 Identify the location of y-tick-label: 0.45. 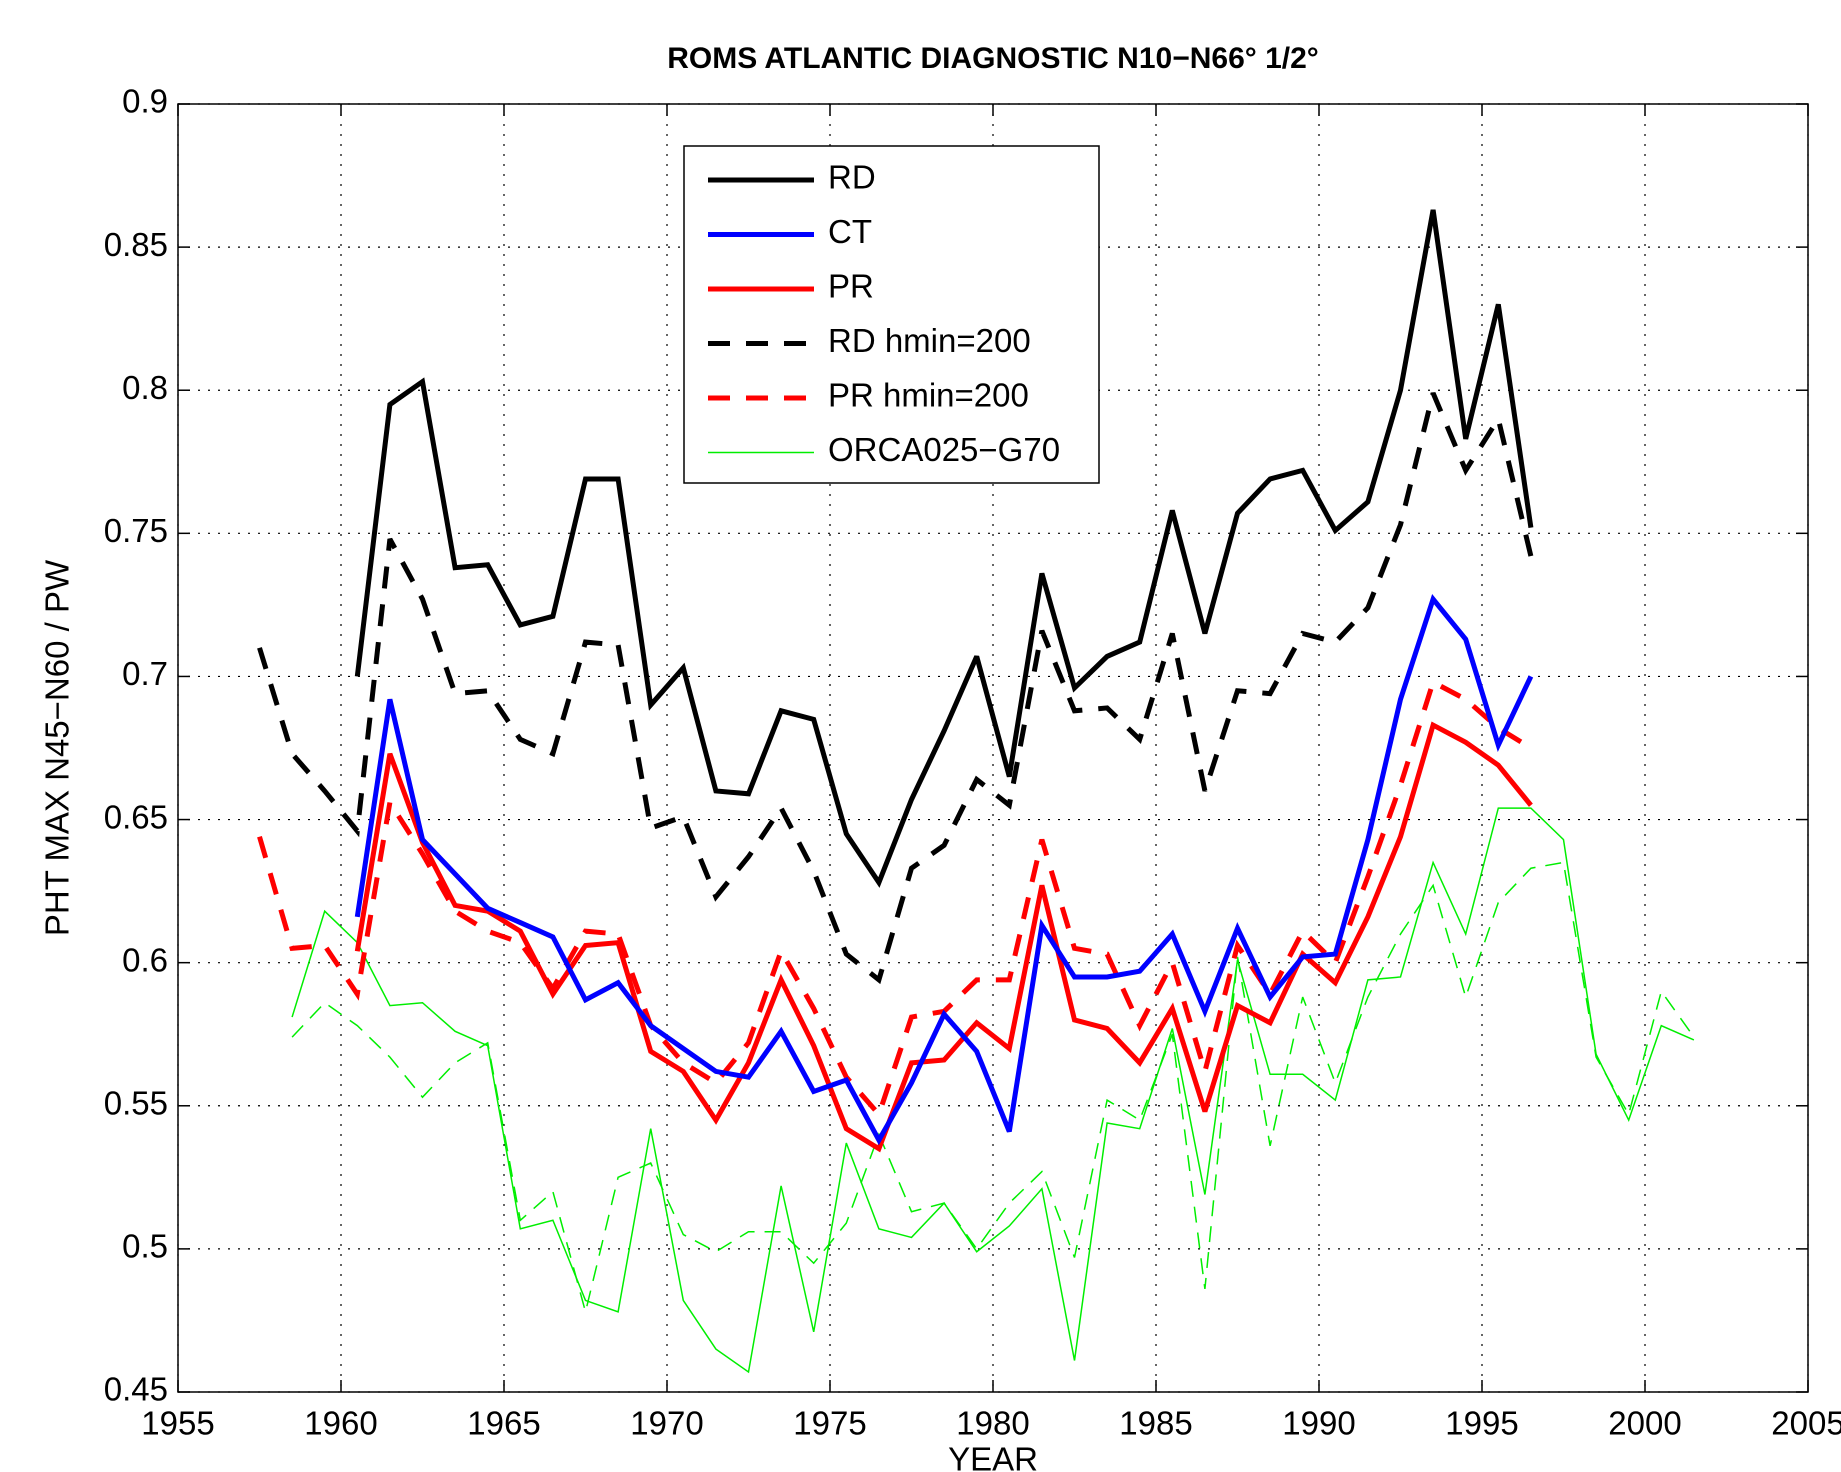
(136, 1389).